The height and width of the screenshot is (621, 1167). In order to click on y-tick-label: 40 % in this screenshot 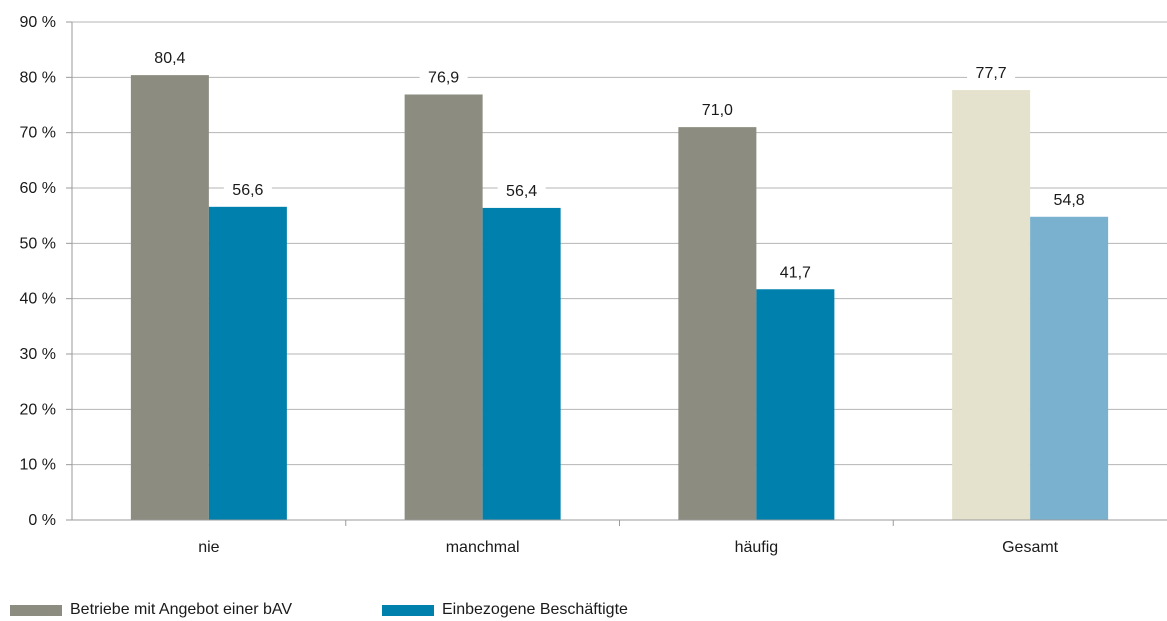, I will do `click(38, 299)`.